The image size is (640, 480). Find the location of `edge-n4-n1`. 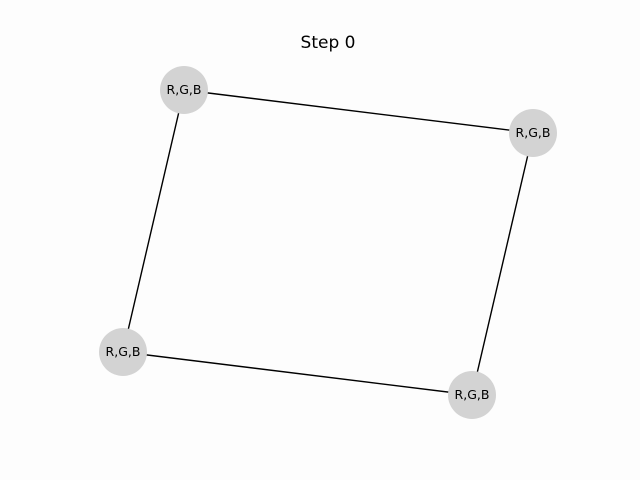

edge-n4-n1 is located at coordinates (153, 221).